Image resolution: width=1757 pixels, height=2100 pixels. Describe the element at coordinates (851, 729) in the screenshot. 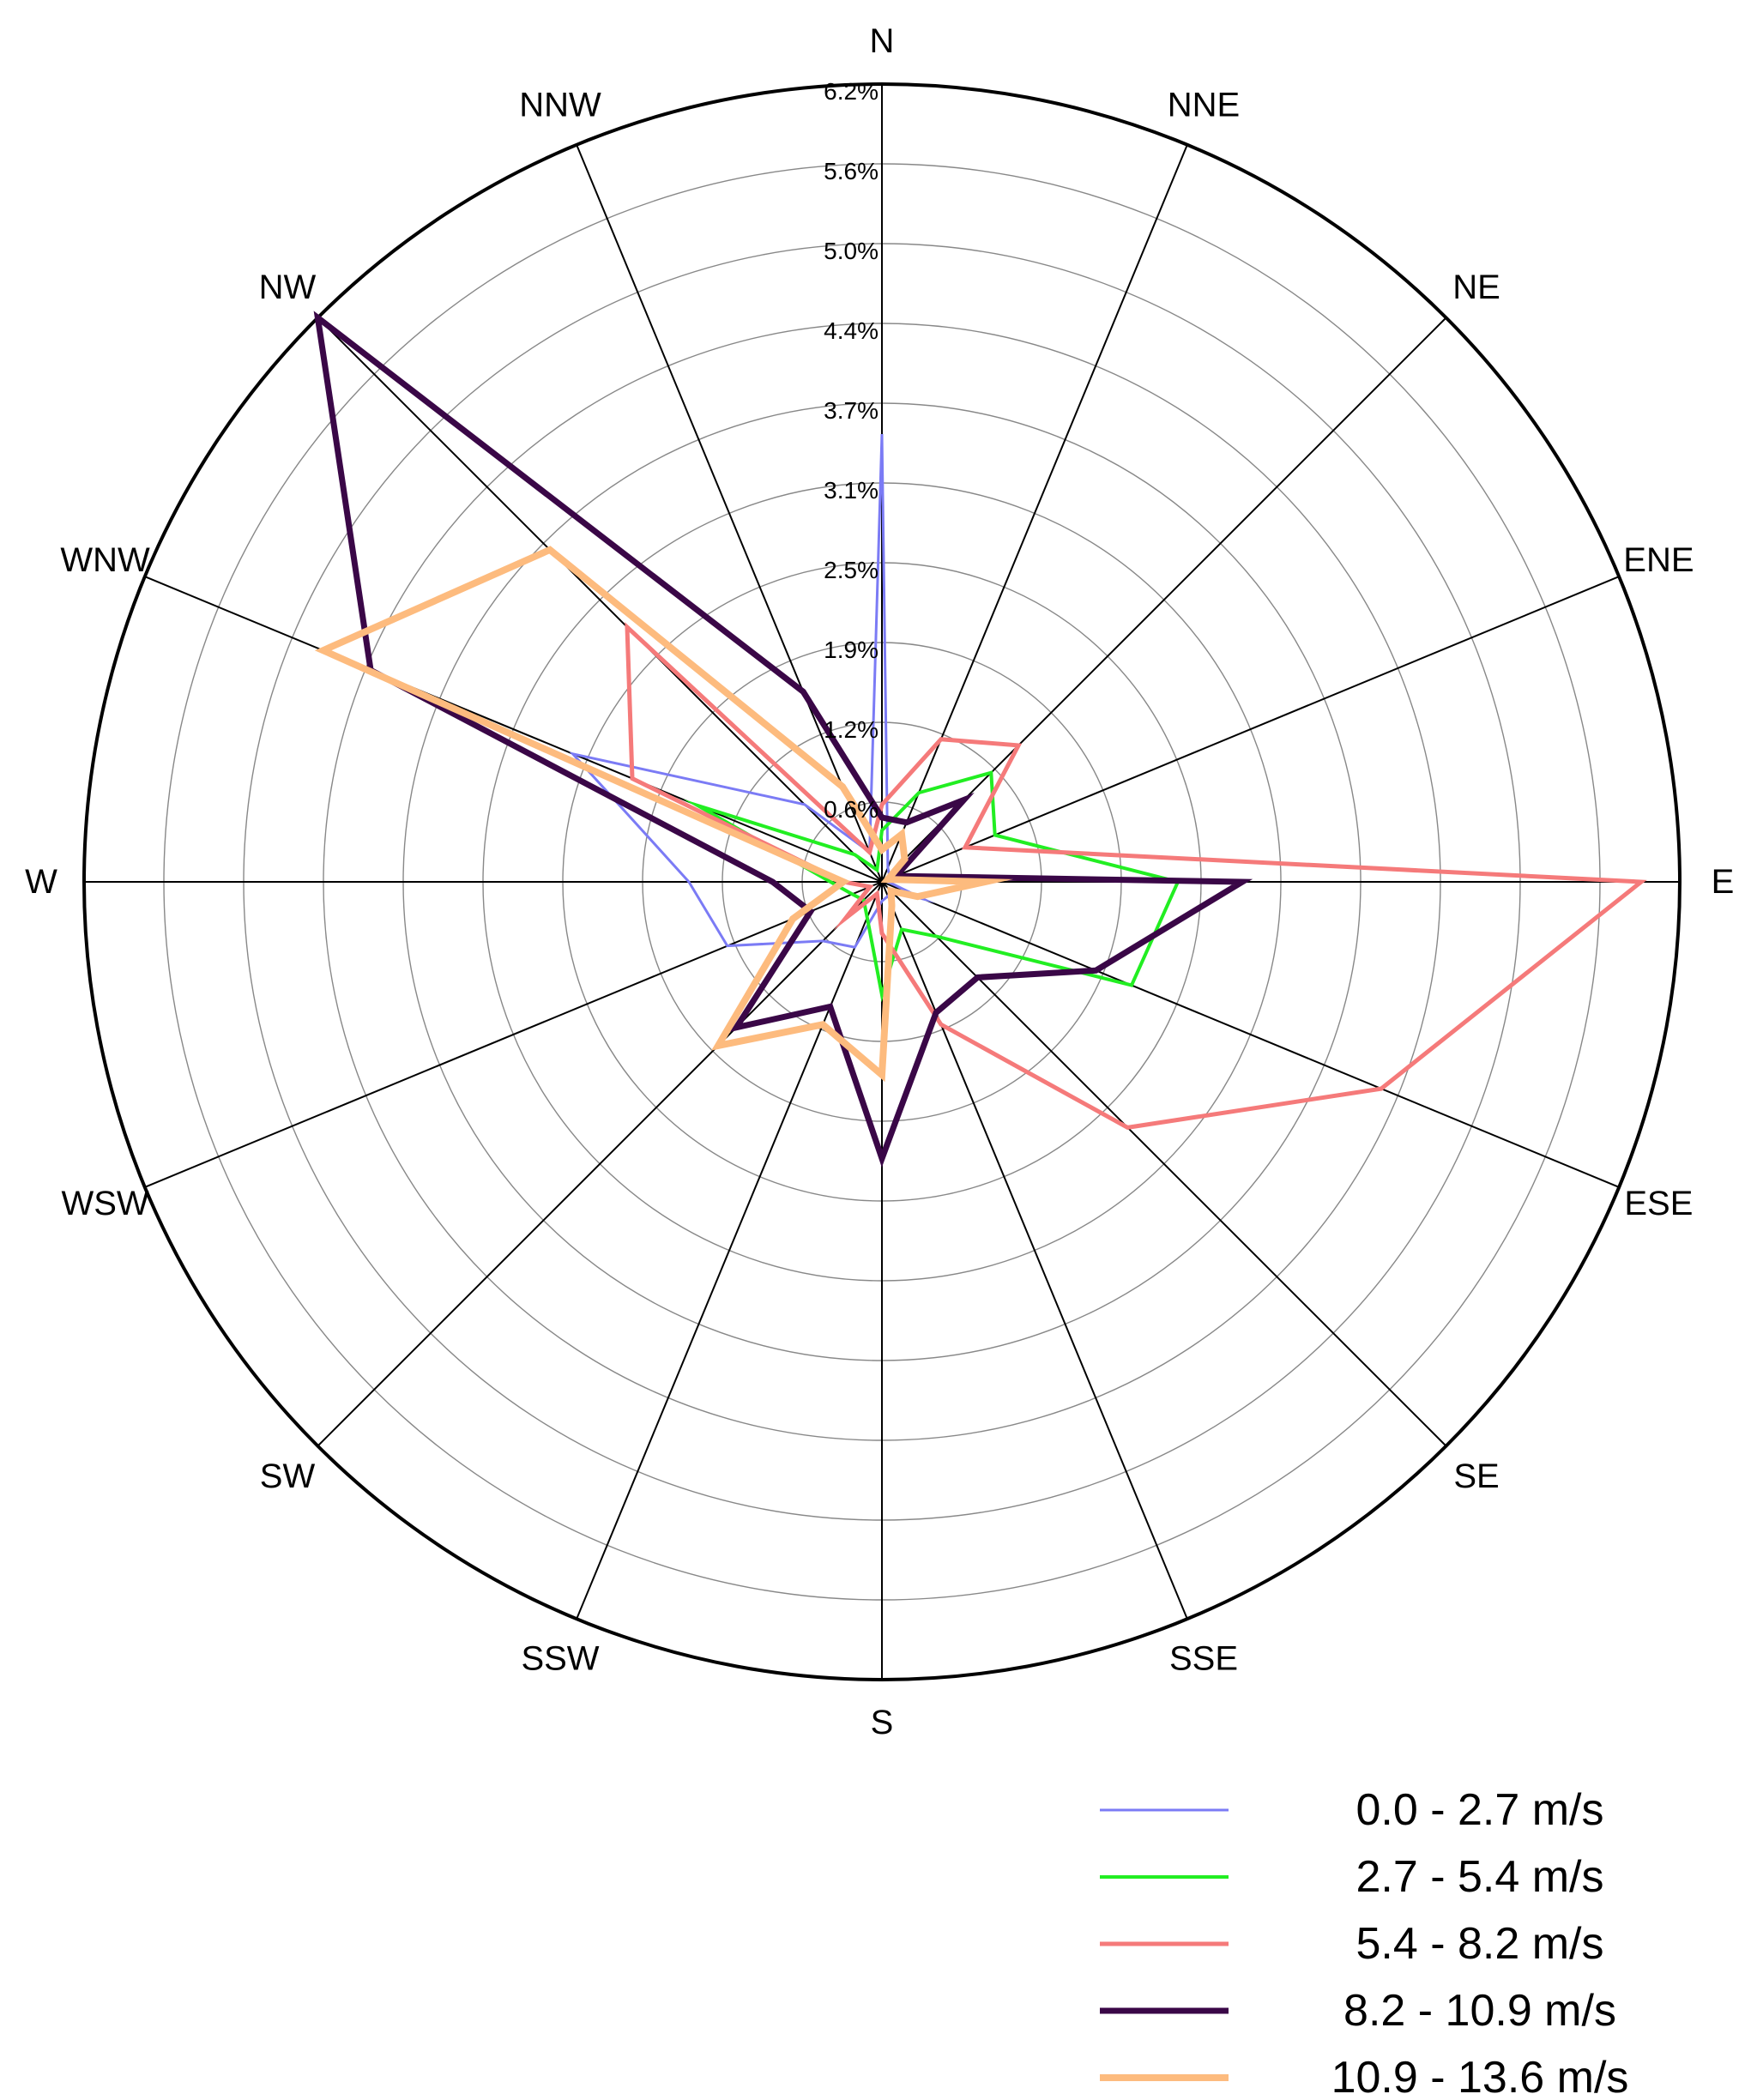

I see `radial-tick-label: 1.2%` at that location.